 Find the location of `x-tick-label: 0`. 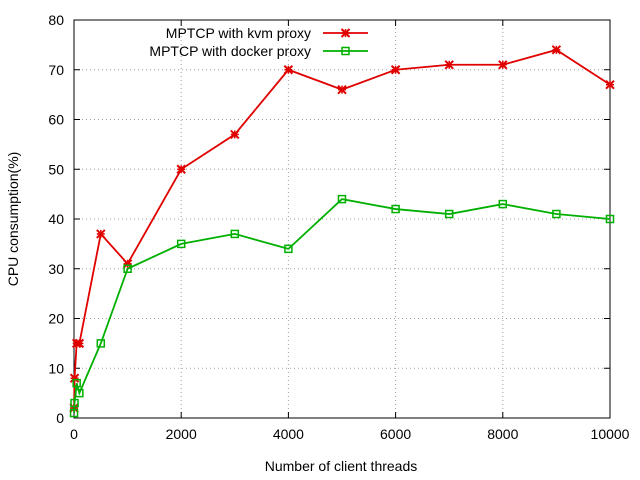

x-tick-label: 0 is located at coordinates (74, 434).